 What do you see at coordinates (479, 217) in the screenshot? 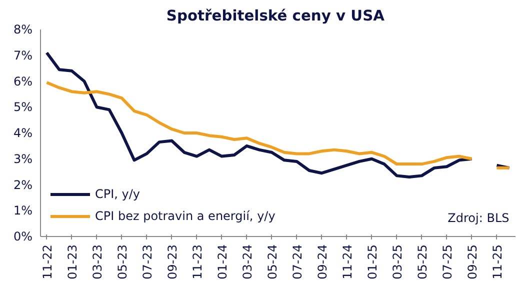
I see `annotation: Zdroj: BLS` at bounding box center [479, 217].